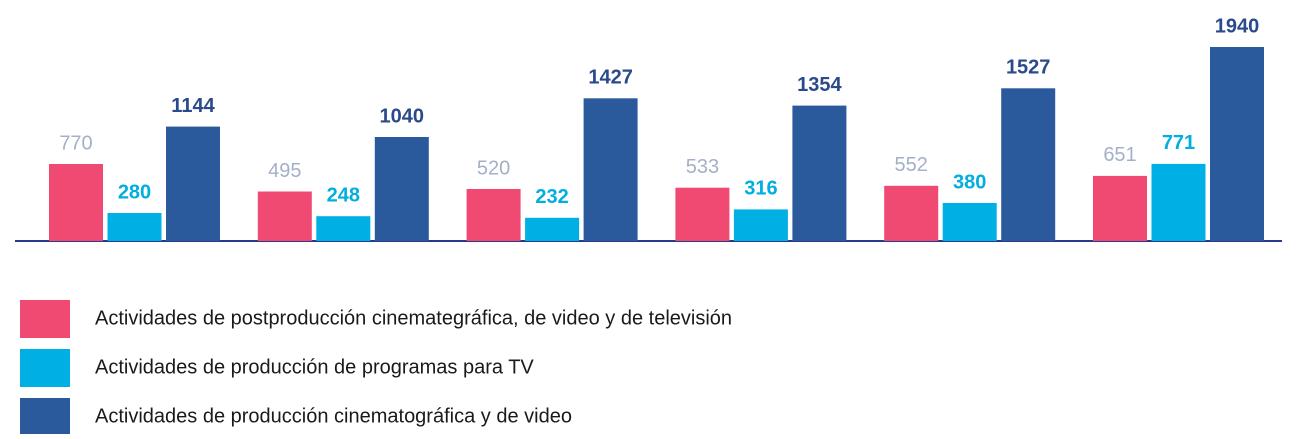 Image resolution: width=1297 pixels, height=439 pixels. I want to click on data-label: 280, so click(134, 192).